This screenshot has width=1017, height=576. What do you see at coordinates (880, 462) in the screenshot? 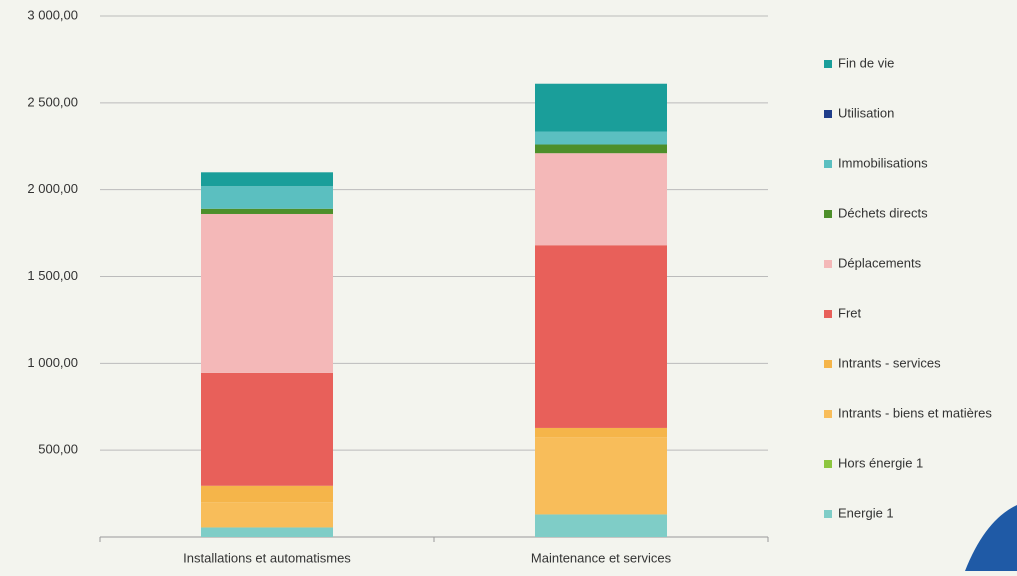
I see `legend-label: Hors énergie 1` at bounding box center [880, 462].